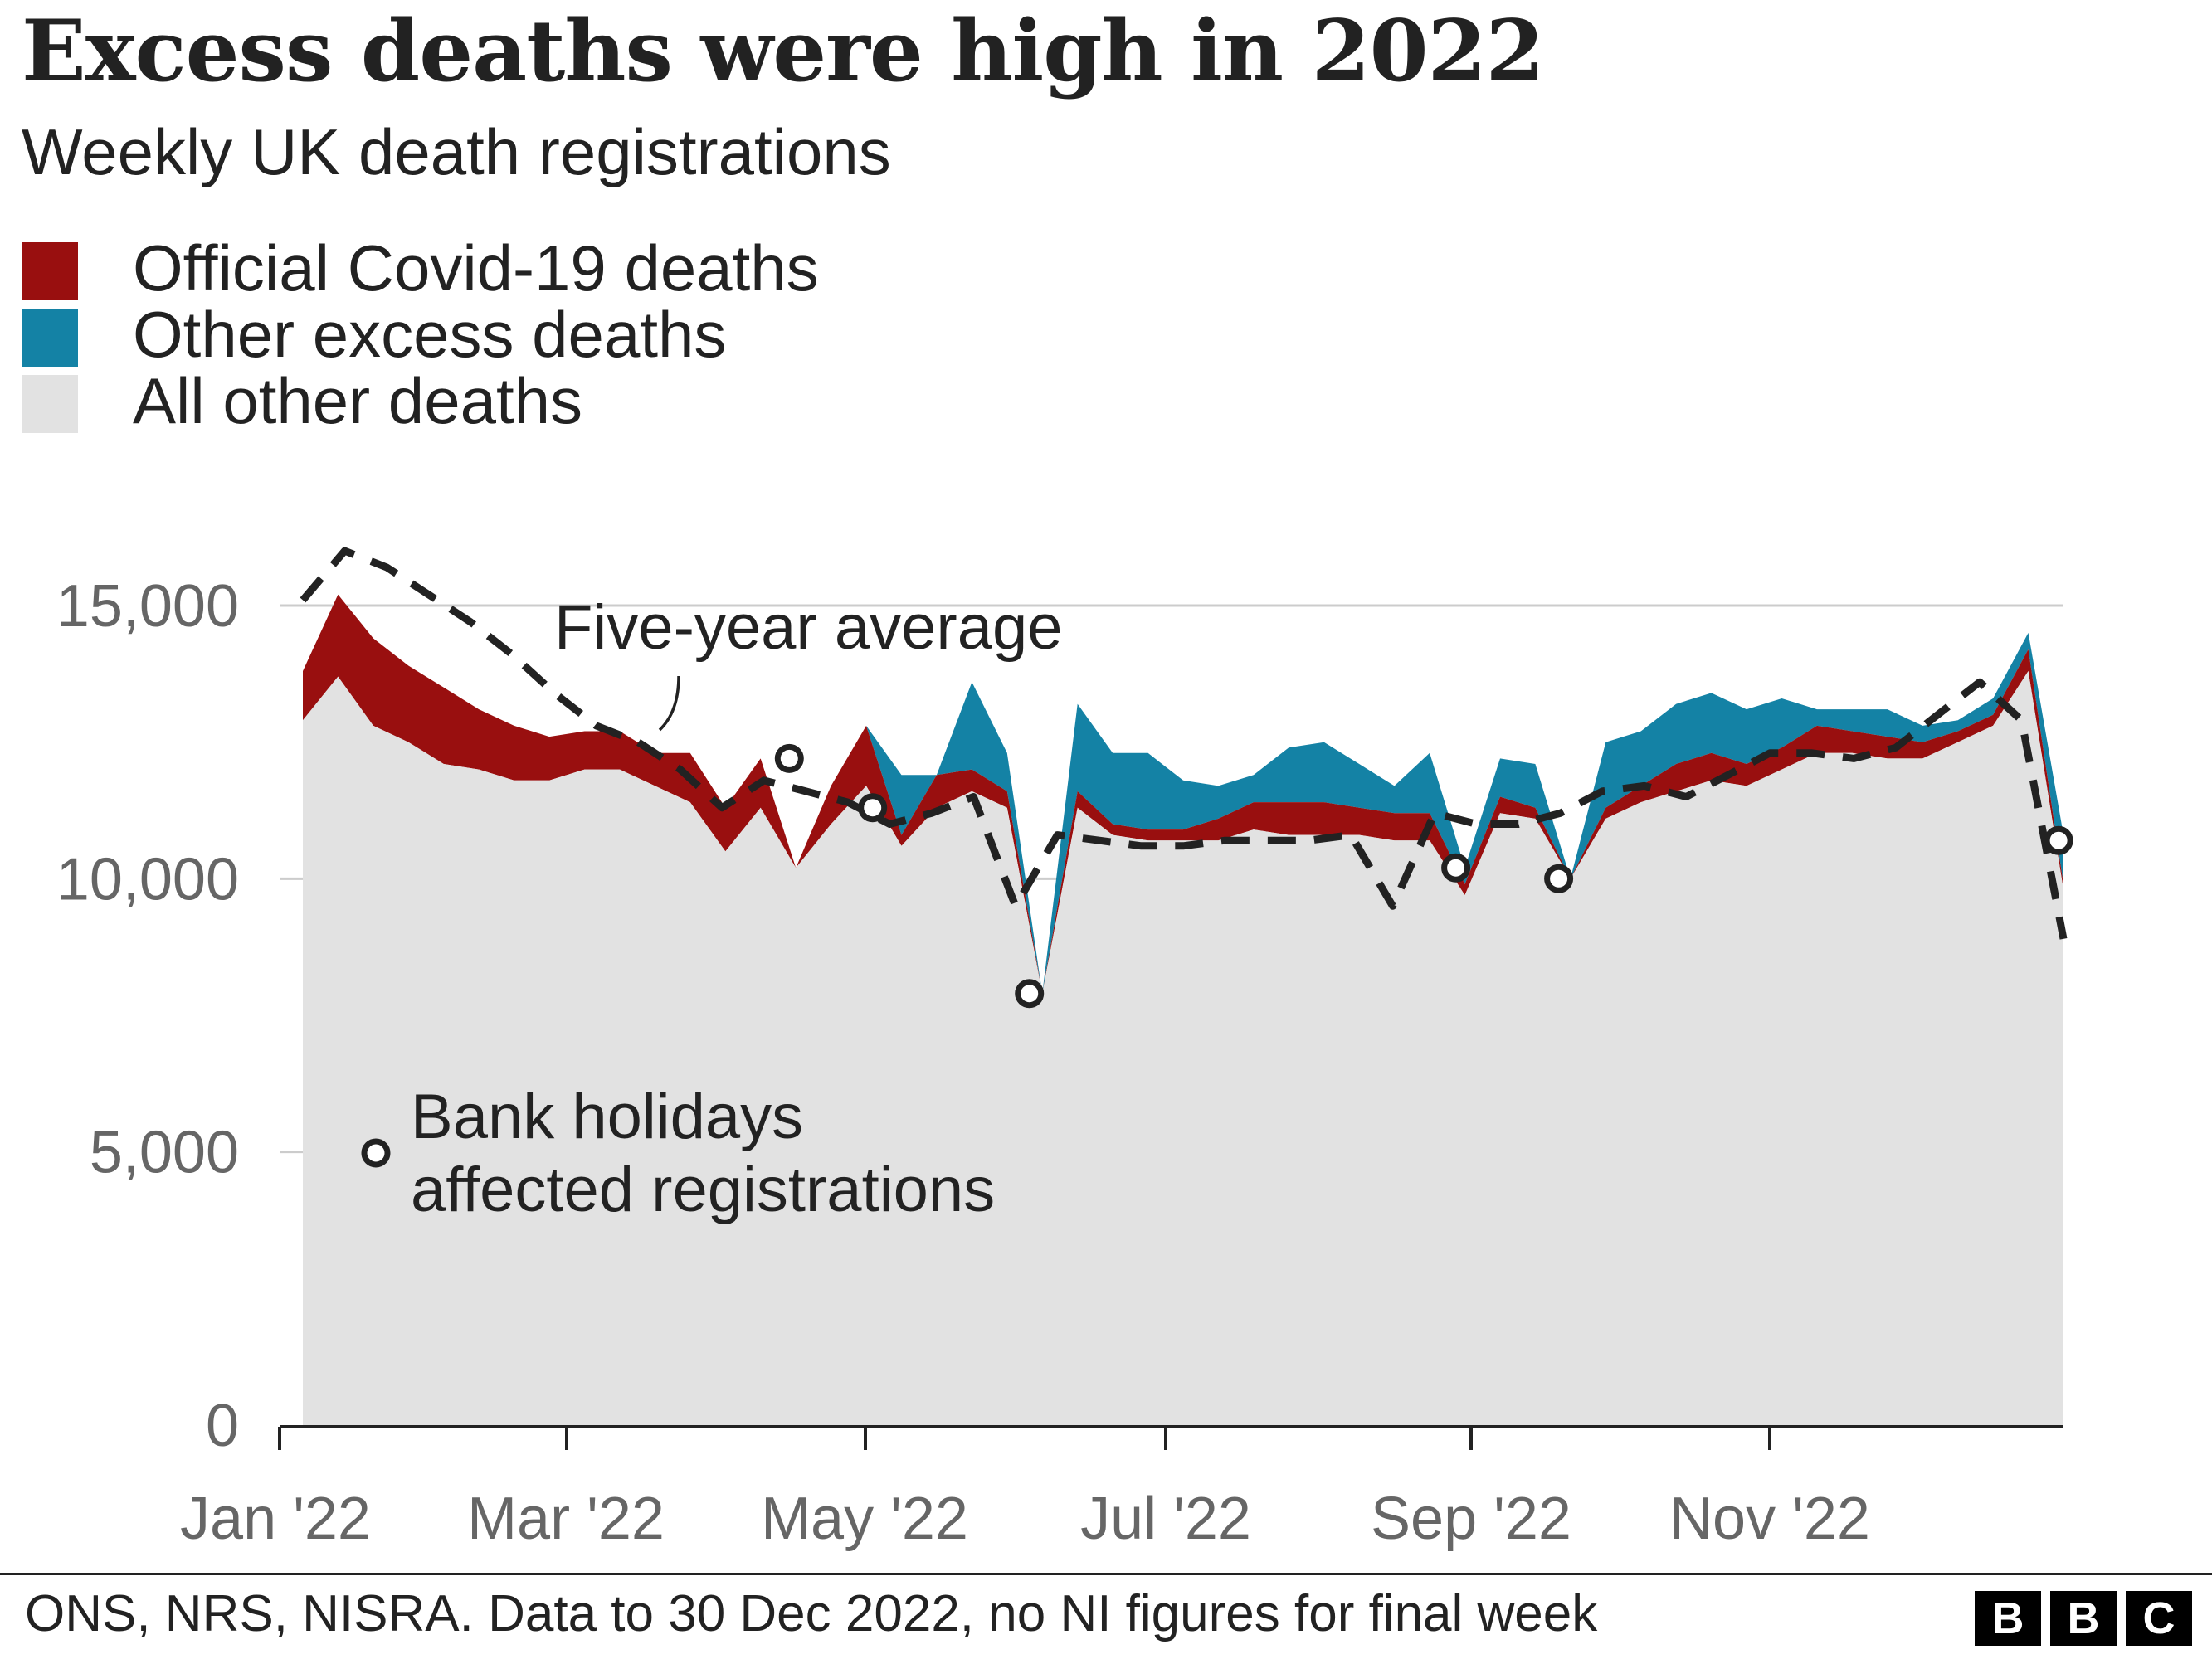 The height and width of the screenshot is (1659, 2212). What do you see at coordinates (476, 267) in the screenshot?
I see `legend-label-covid: Official Covid-19 deaths` at bounding box center [476, 267].